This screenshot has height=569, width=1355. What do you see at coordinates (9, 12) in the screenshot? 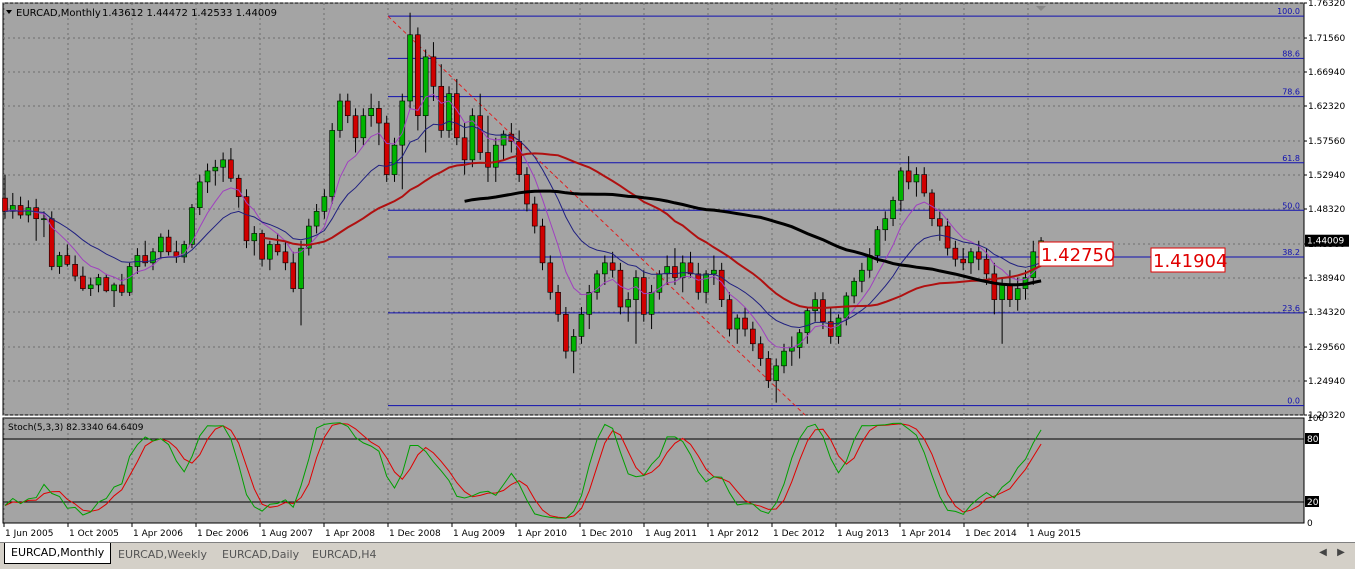
I see `chevron-down-icon` at bounding box center [9, 12].